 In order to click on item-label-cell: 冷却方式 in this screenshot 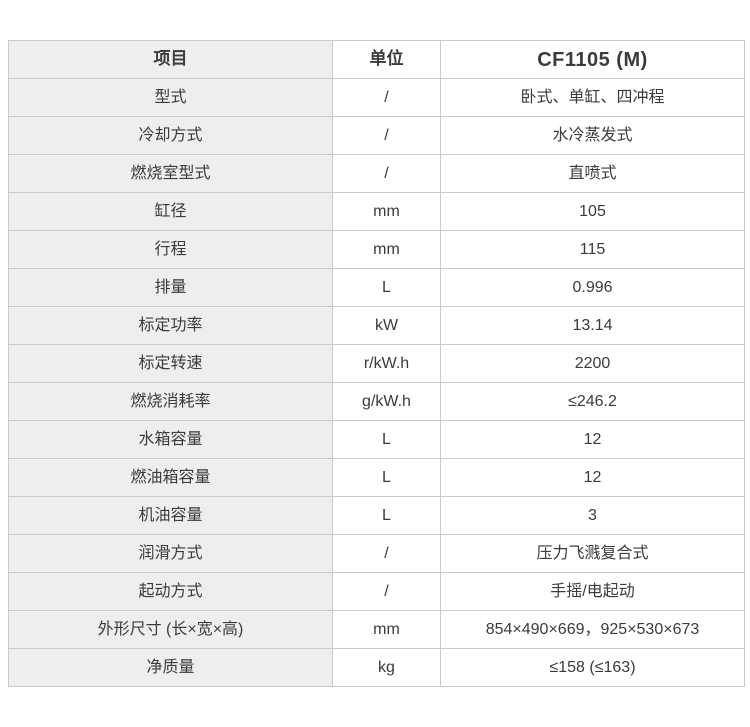, I will do `click(170, 135)`.